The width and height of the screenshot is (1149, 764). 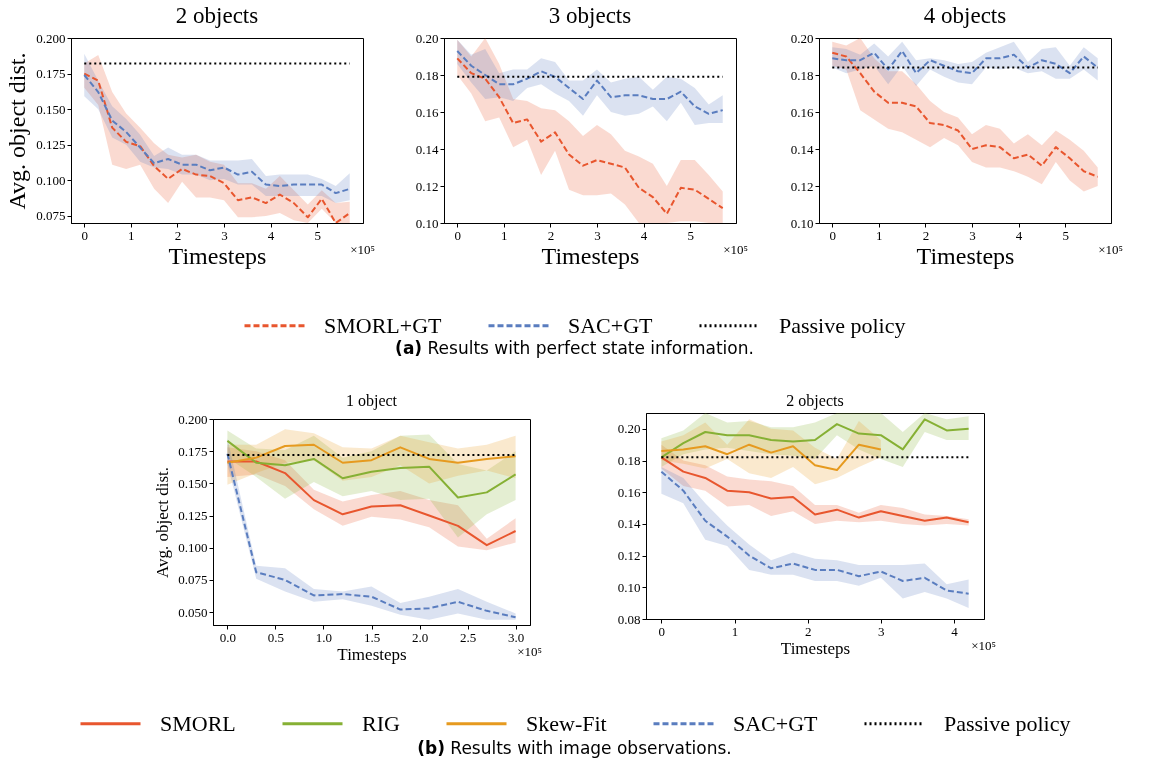 What do you see at coordinates (566, 723) in the screenshot?
I see `legend-label: Skew-Fit` at bounding box center [566, 723].